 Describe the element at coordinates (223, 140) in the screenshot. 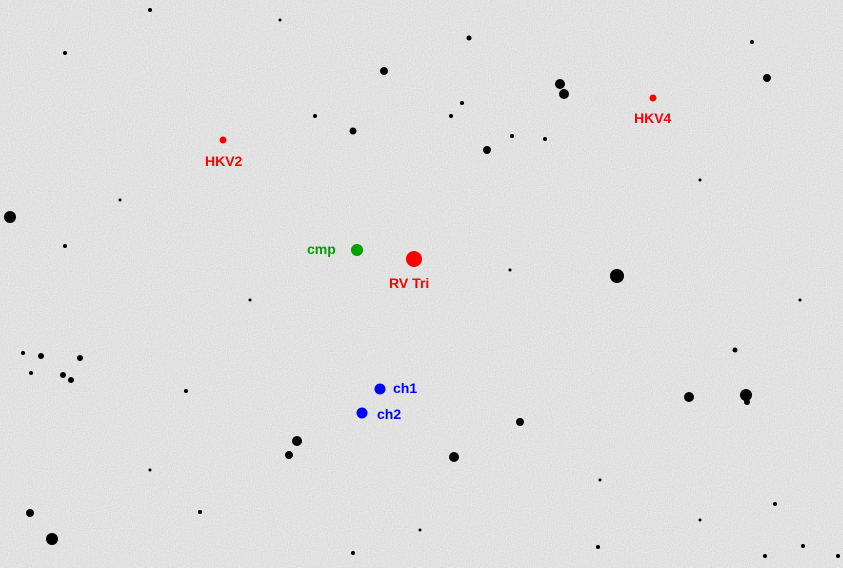

I see `marker-hkv2-dot` at that location.